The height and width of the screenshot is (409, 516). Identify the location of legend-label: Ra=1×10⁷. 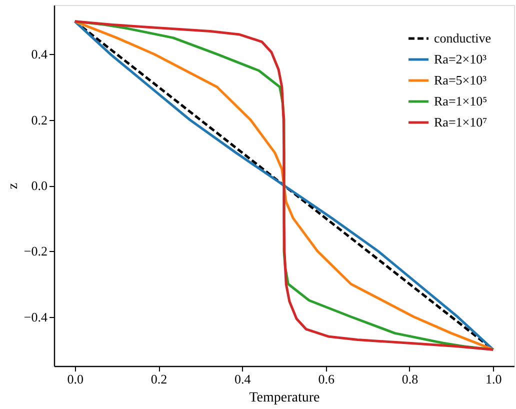
(461, 122).